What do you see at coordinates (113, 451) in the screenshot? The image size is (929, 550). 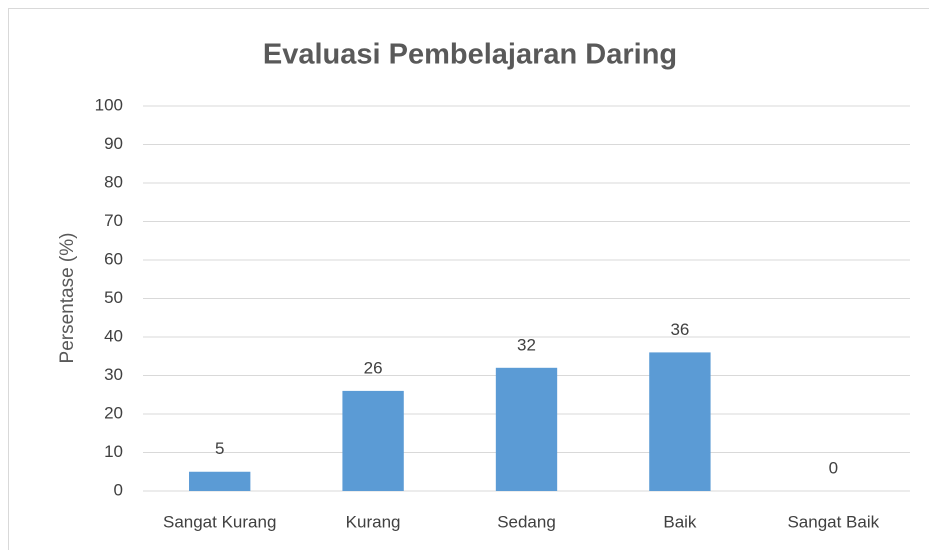 I see `y-tick-label: 10` at bounding box center [113, 451].